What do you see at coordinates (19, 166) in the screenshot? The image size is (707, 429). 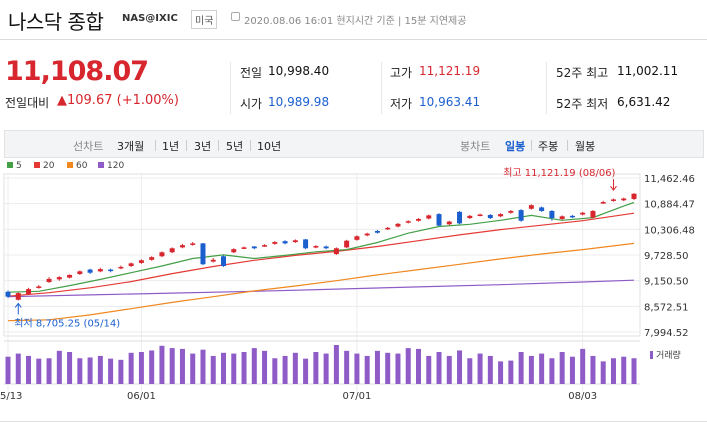 I see `legend-label: 5` at bounding box center [19, 166].